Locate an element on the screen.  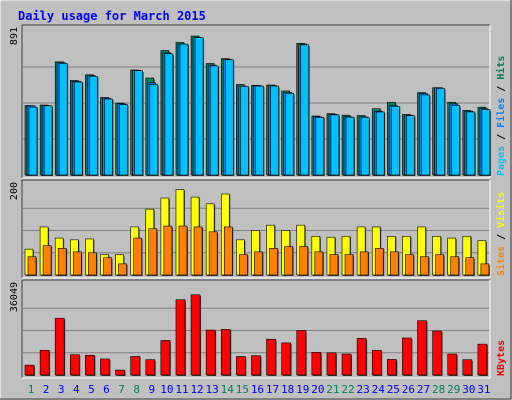
x-tick-label-day-11: 11 is located at coordinates (181, 389).